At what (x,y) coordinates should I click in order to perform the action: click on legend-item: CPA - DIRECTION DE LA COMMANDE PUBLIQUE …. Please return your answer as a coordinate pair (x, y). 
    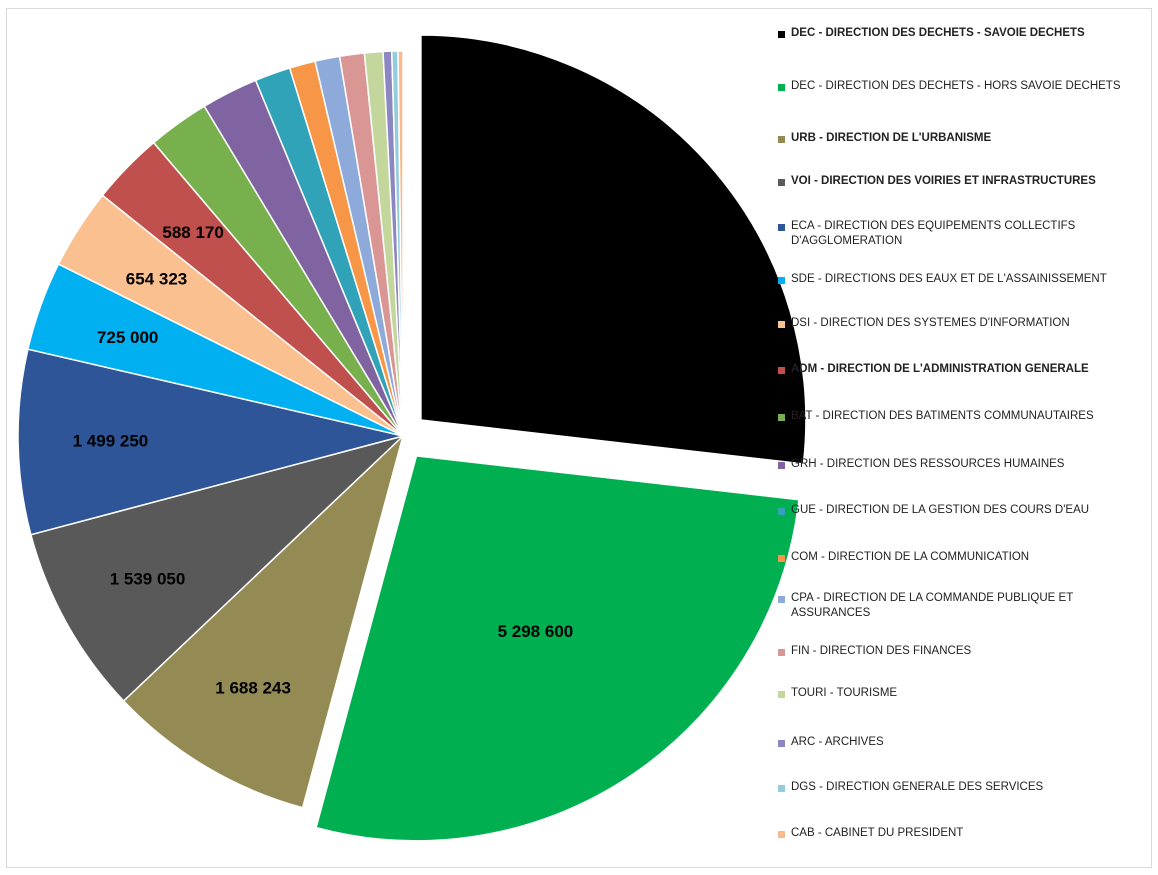
    Looking at the image, I should click on (964, 606).